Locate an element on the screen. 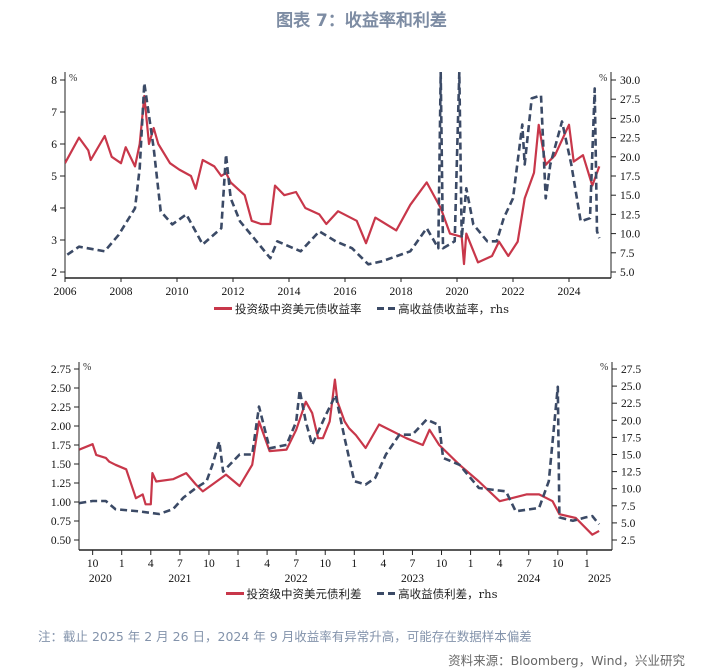 The image size is (723, 670). legend-item-hy-yield: 高收益债收益率，rhs is located at coordinates (443, 309).